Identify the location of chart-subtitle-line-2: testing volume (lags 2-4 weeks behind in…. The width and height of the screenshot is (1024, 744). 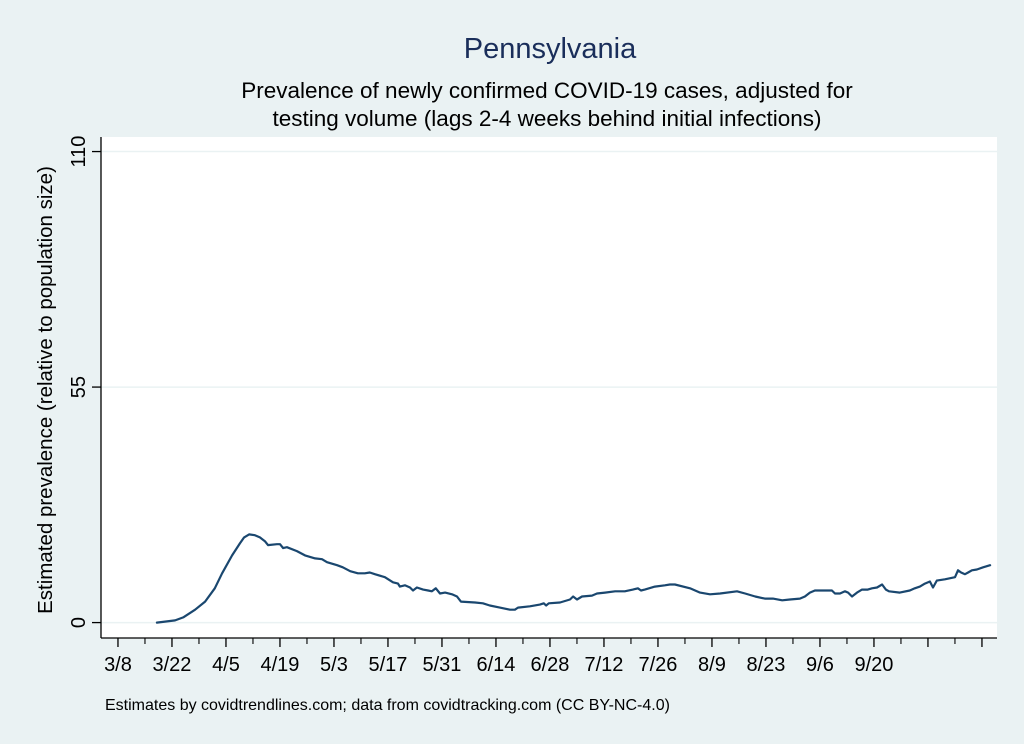
(546, 118).